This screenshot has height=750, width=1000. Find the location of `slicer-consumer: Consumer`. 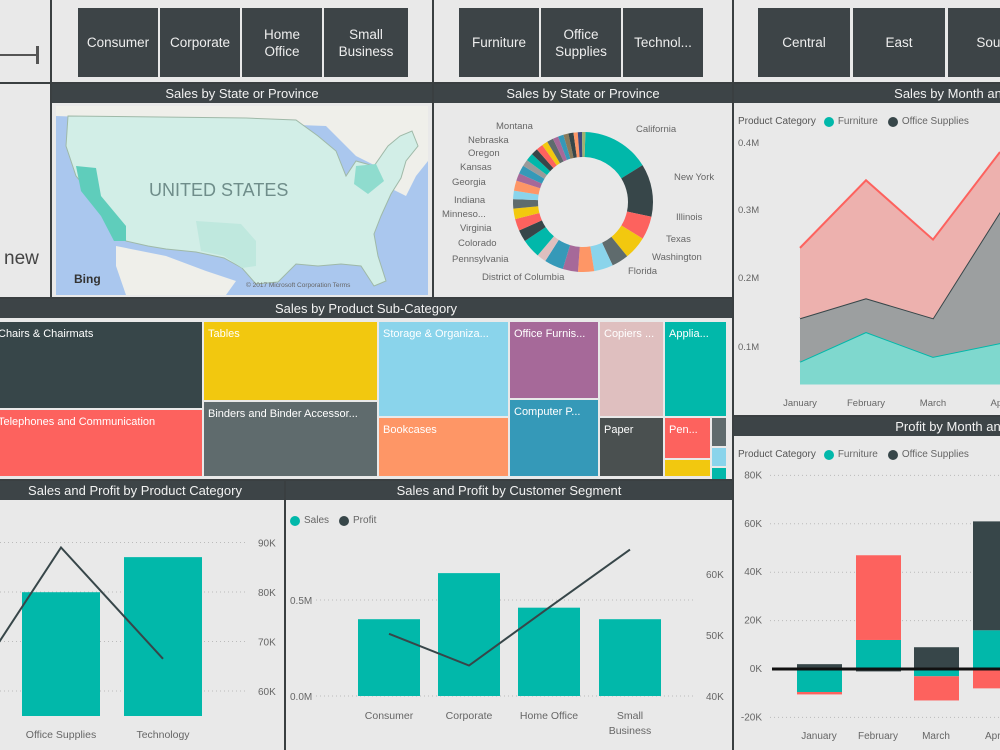

slicer-consumer: Consumer is located at coordinates (118, 42).